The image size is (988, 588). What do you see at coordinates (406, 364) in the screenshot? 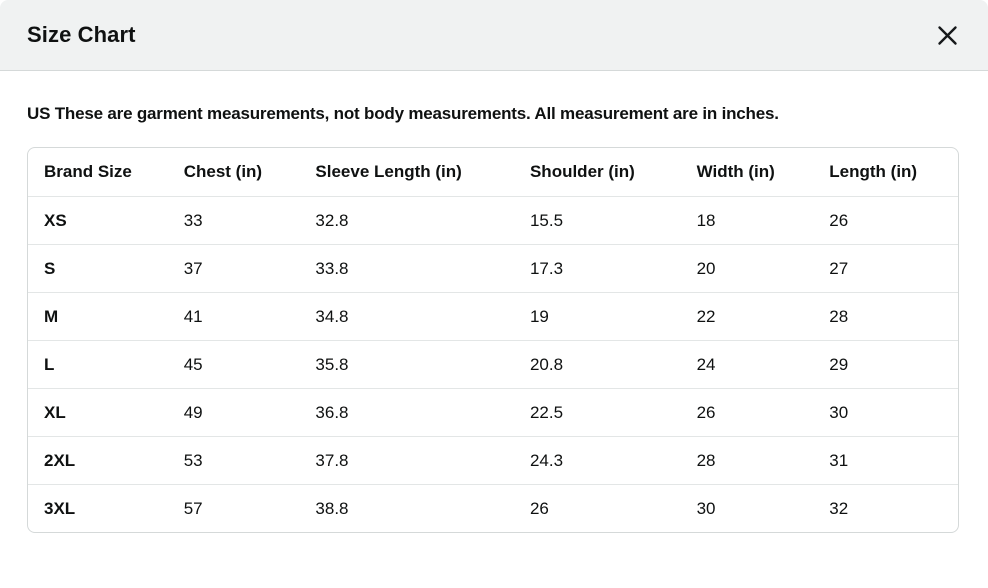
I see `measurement-cell: 35.8` at bounding box center [406, 364].